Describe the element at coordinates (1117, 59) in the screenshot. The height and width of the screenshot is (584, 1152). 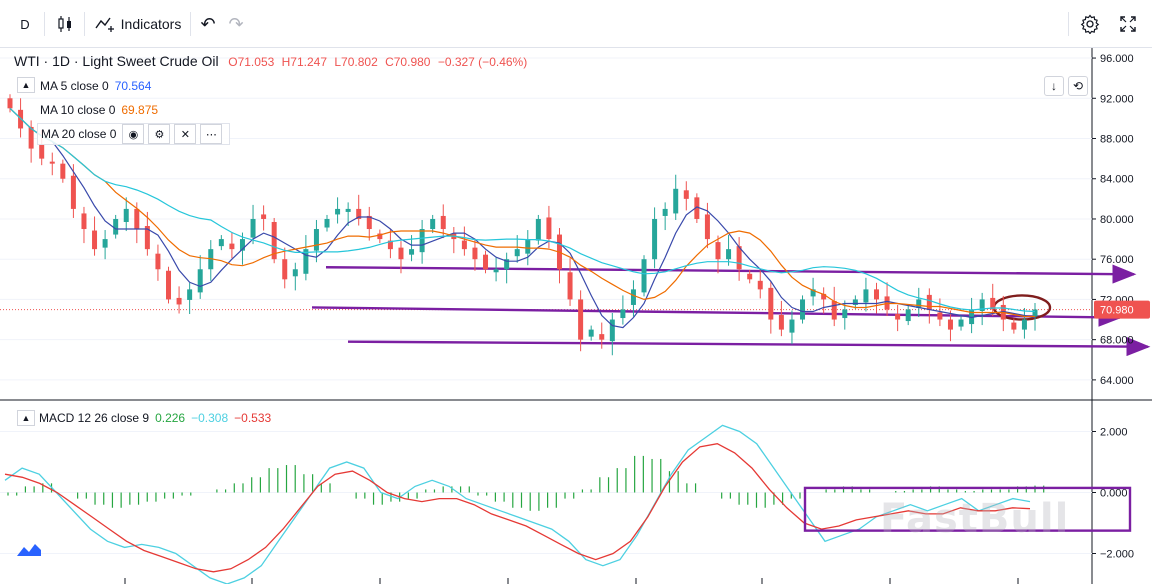
I see `price-tick-label: 96.000` at that location.